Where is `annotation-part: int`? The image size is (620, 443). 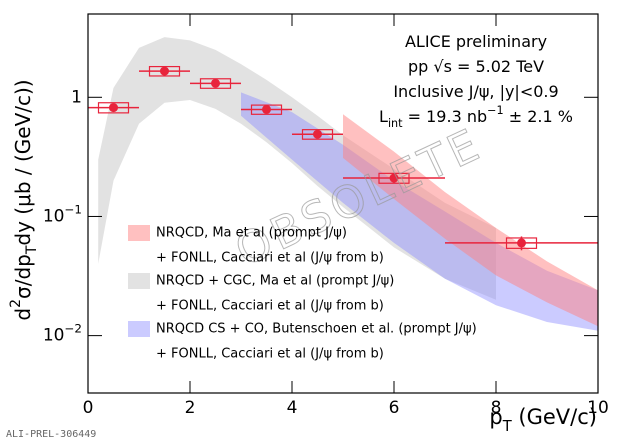
annotation-part: int is located at coordinates (395, 123).